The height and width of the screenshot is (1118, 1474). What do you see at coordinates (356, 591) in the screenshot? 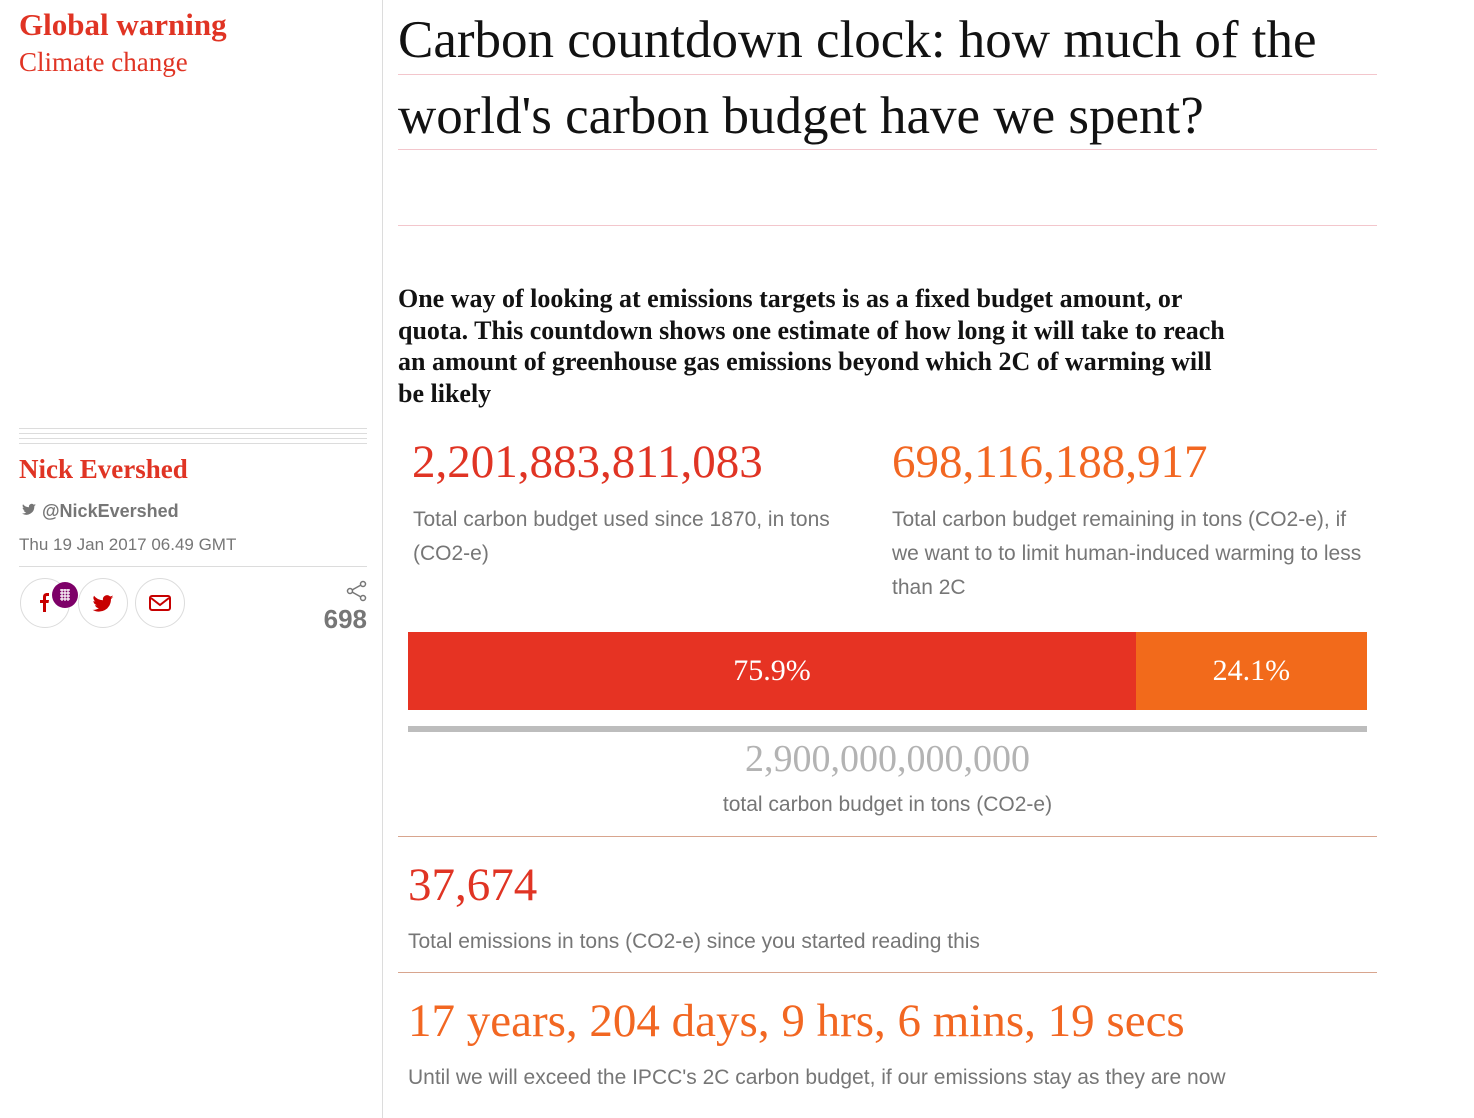
I see `share-icon` at bounding box center [356, 591].